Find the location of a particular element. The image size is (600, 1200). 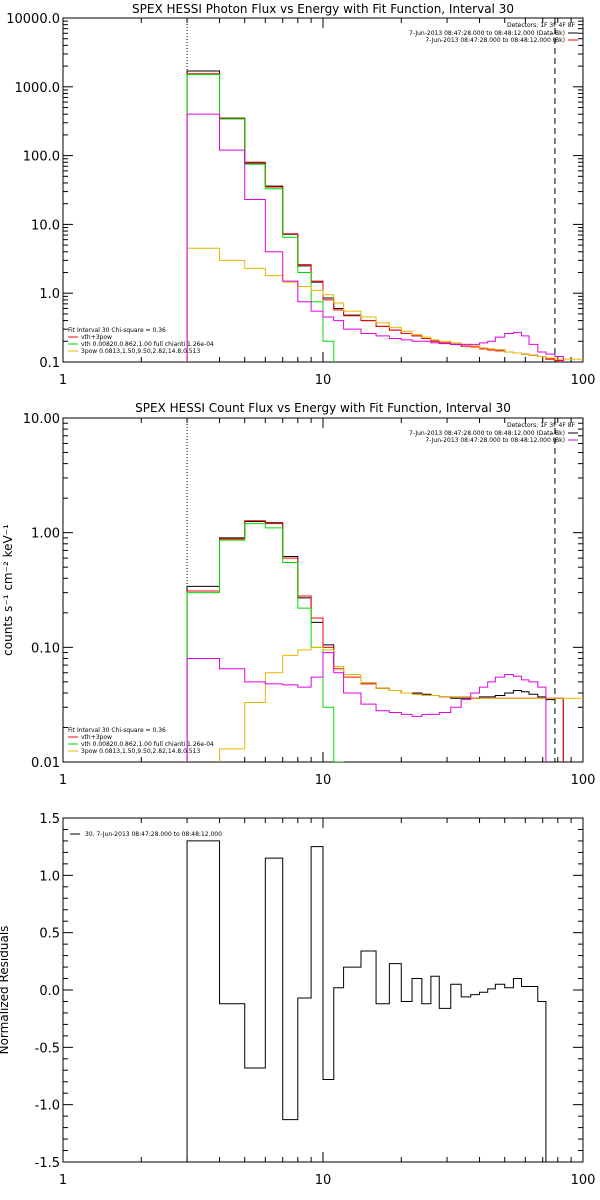

chart1-y-axis-label: counts s⁻¹ cm⁻² keV⁻¹ is located at coordinates (8, 590).